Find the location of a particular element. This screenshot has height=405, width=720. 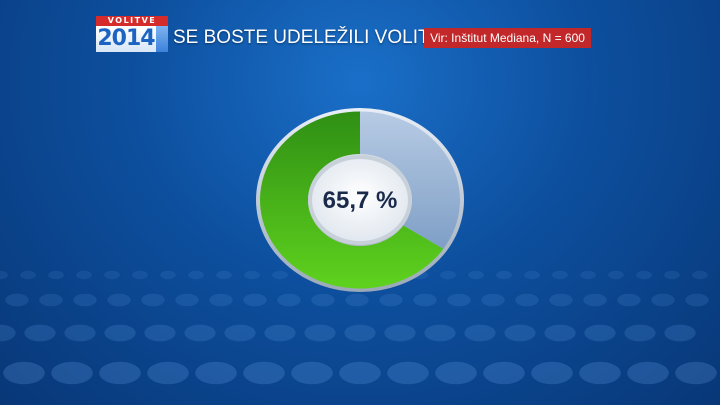

donut-slice-main is located at coordinates (352, 200).